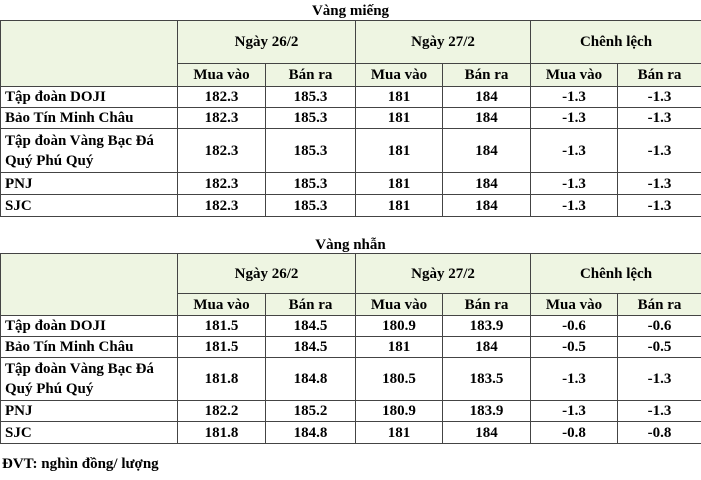  I want to click on data-row: Tập đoàn DOJI 182.3 185.3 181 184 -1.3 -1.3, so click(350, 97).